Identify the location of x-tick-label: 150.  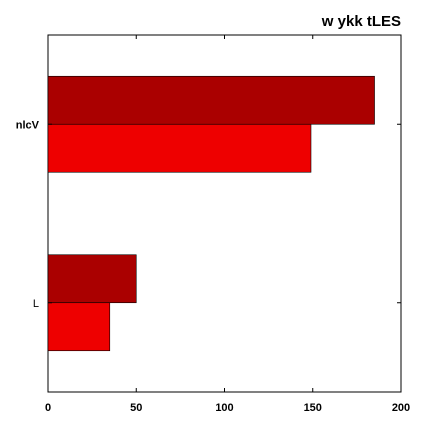
(313, 408).